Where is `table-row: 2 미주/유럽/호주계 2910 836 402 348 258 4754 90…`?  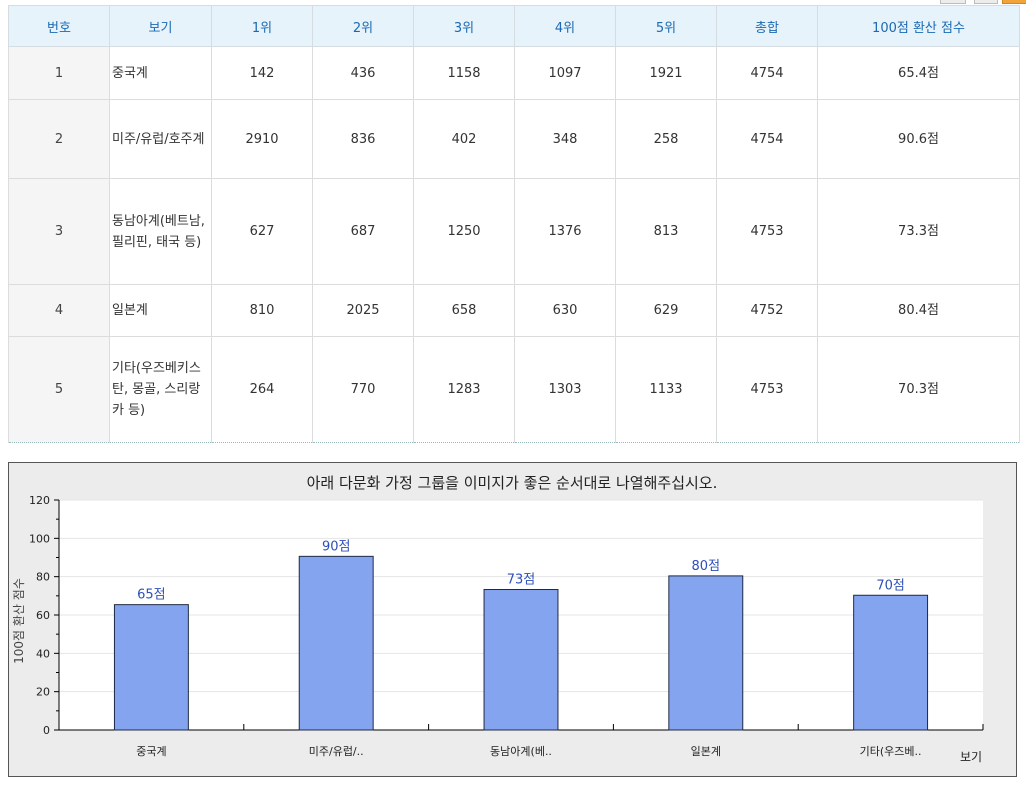 table-row: 2 미주/유럽/호주계 2910 836 402 348 258 4754 90… is located at coordinates (514, 139).